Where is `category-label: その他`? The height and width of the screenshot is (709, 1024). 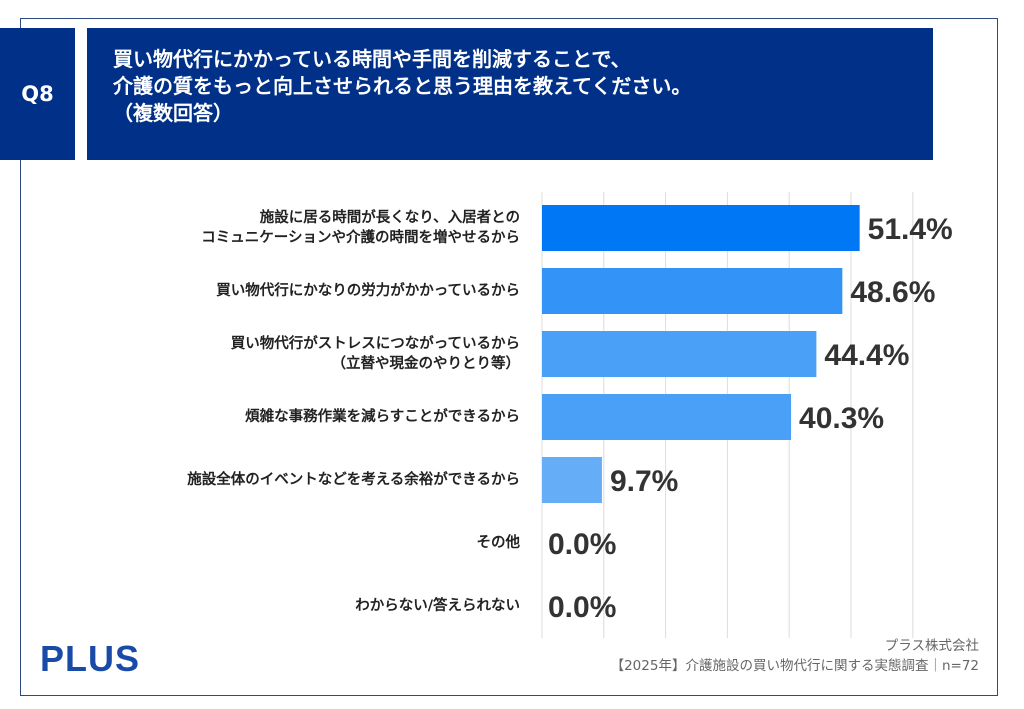 category-label: その他 is located at coordinates (499, 543).